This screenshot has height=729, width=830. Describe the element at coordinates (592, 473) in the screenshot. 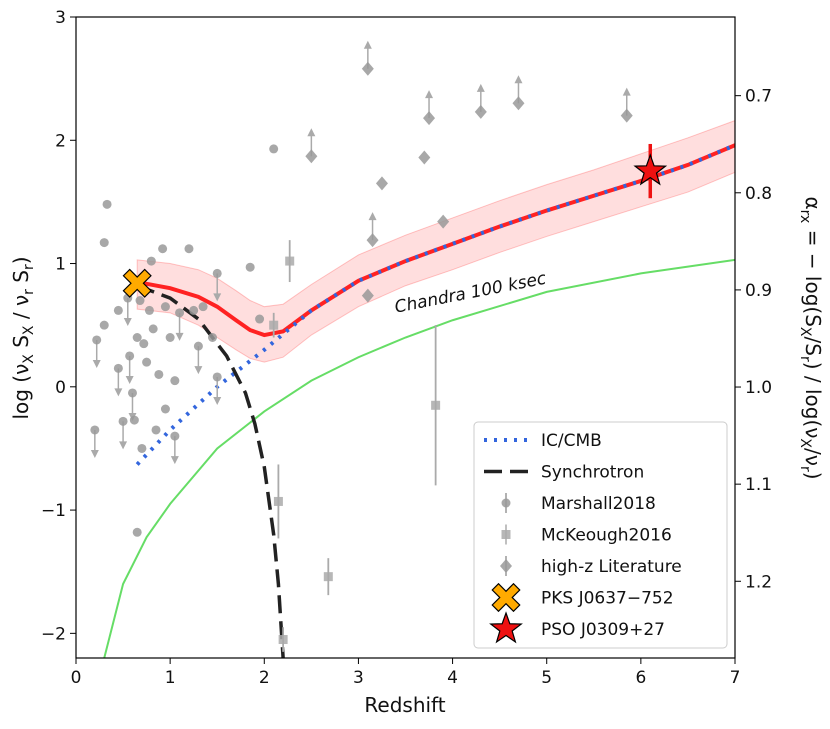

I see `legend-label: Synchrotron` at that location.